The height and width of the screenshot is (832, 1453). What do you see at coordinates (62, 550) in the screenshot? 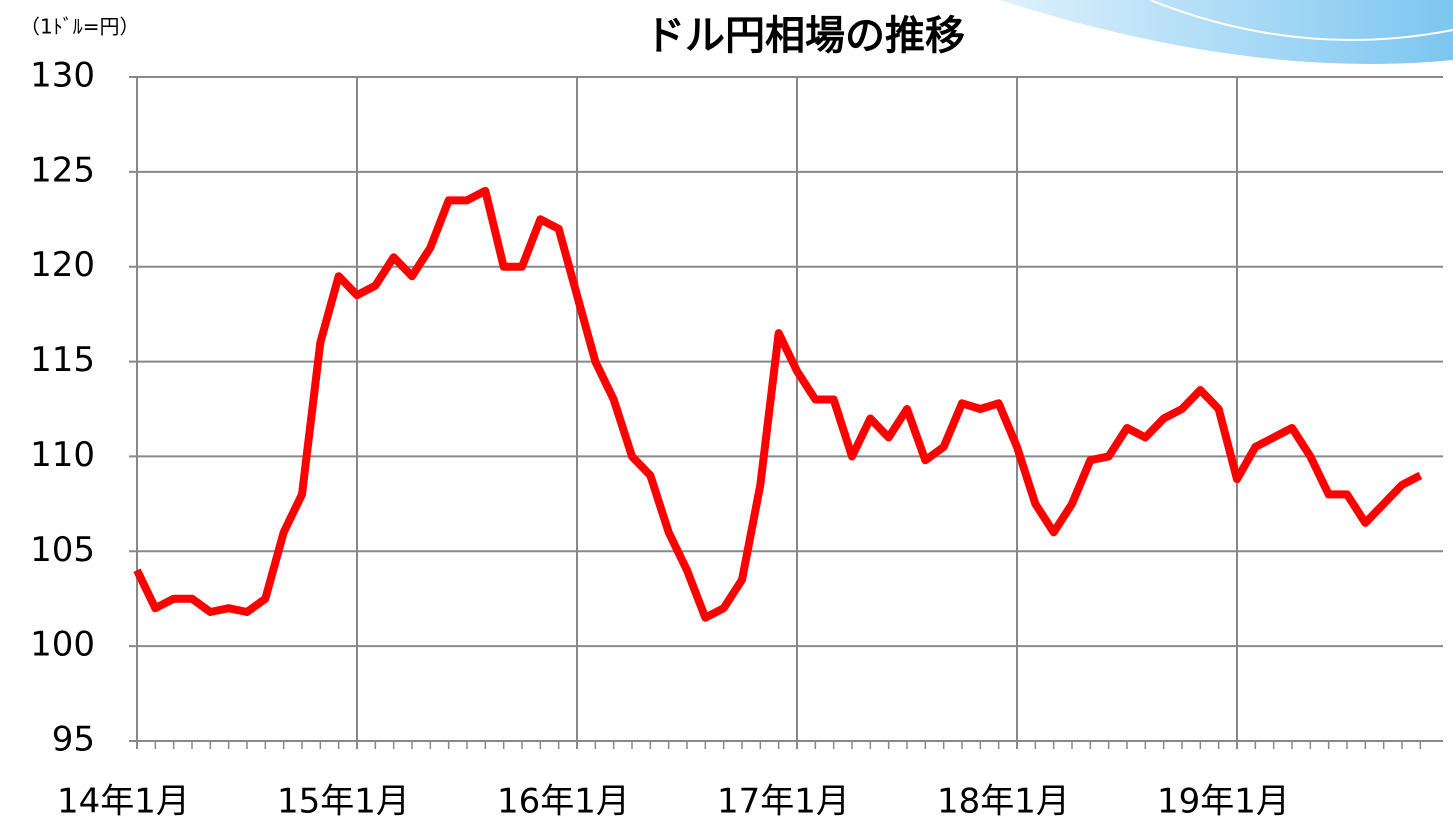
I see `y-tick-label: 105` at bounding box center [62, 550].